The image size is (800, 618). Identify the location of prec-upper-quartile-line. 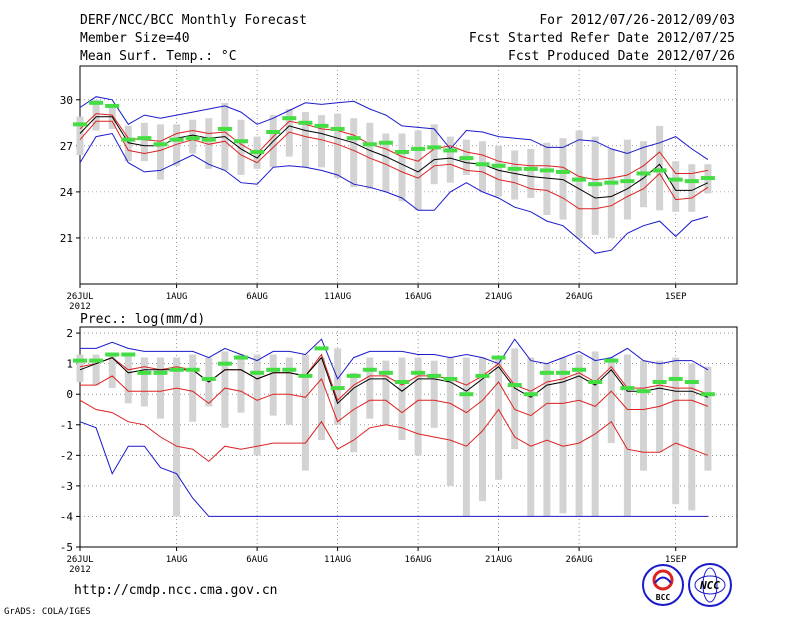
(394, 377).